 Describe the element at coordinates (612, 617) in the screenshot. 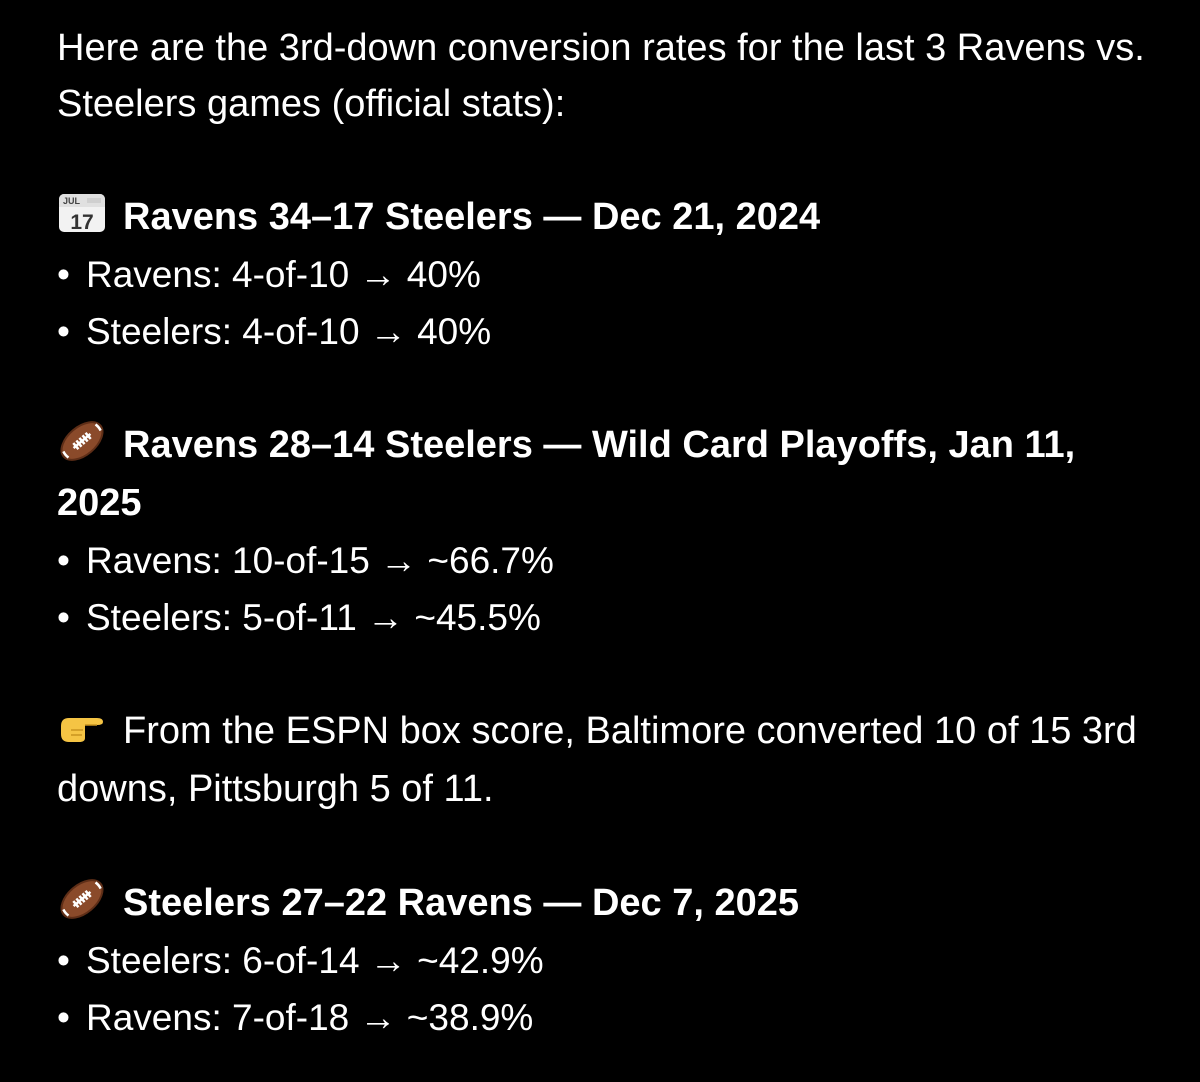

I see `stat-line: • Steelers: 5-of-11 → ~45.5%` at that location.